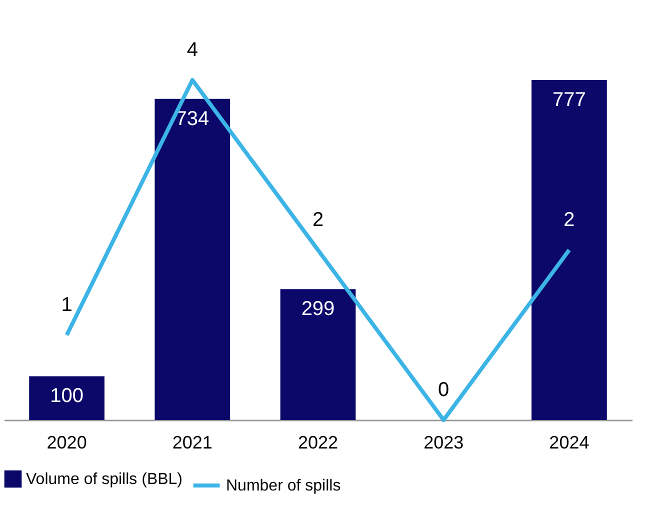 The height and width of the screenshot is (512, 647). What do you see at coordinates (66, 305) in the screenshot?
I see `data-label: 1` at bounding box center [66, 305].